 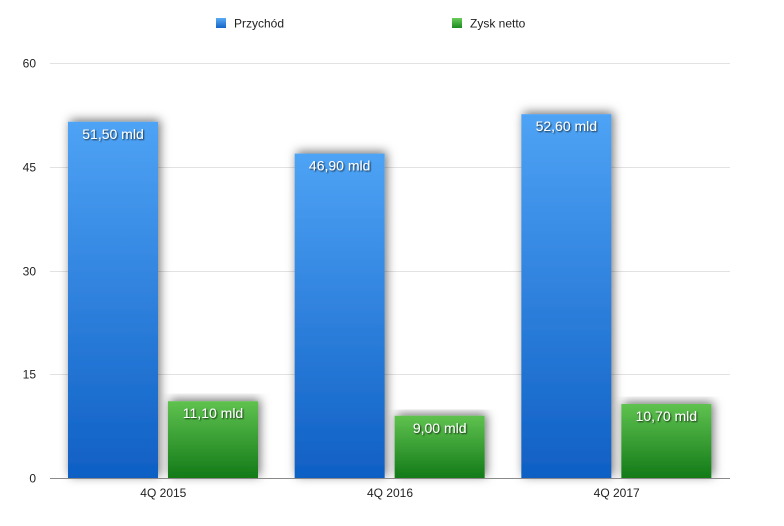 I want to click on x-tick-label: 4Q 2017, so click(x=617, y=493).